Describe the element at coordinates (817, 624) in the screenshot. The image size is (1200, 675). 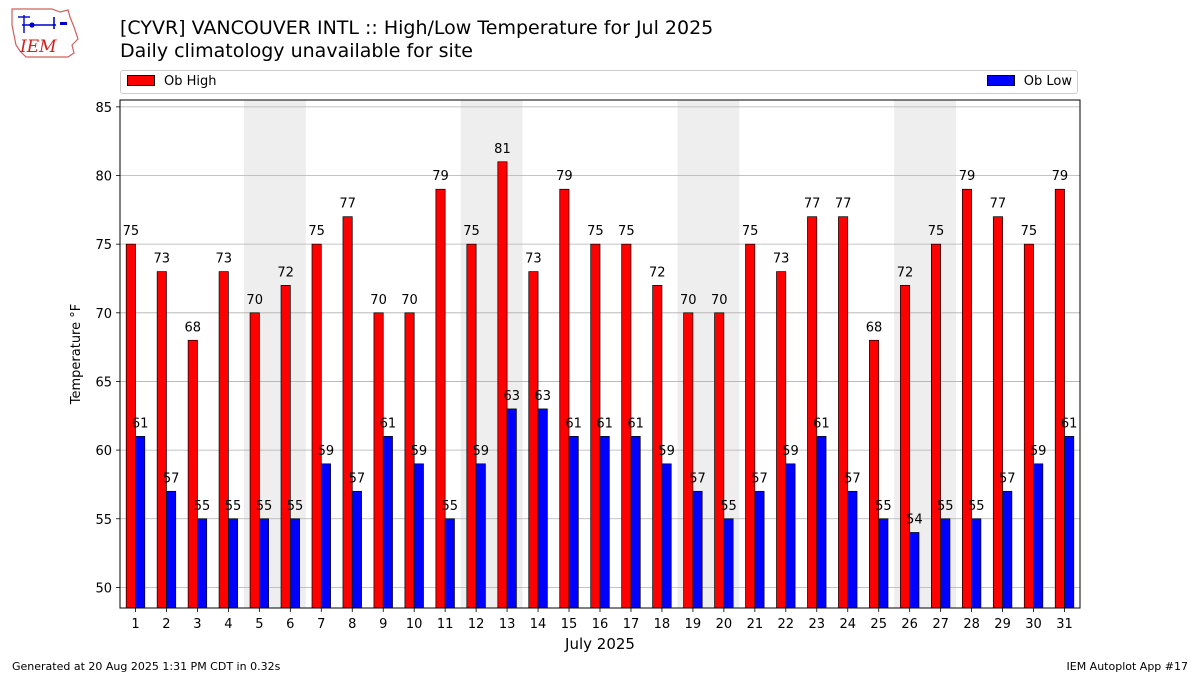
I see `x-tick-label: 23` at that location.